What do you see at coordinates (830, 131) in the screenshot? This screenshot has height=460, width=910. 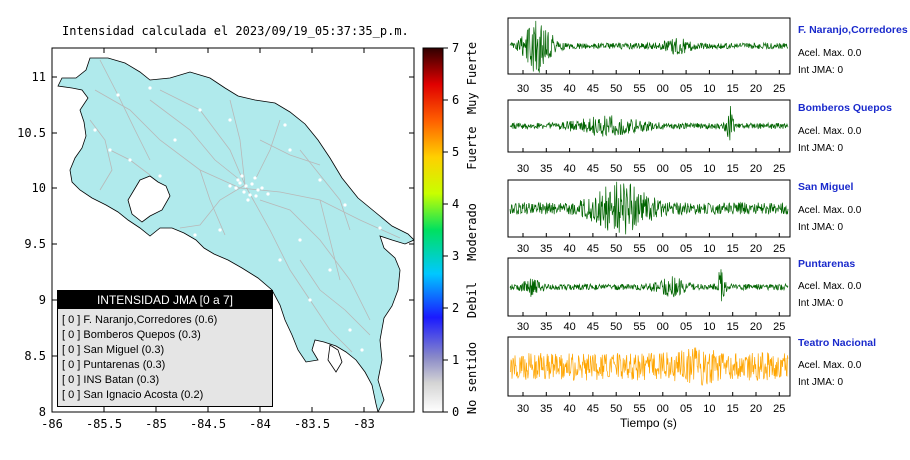 I see `station-acel-1: Acel. Max. 0.0` at bounding box center [830, 131].